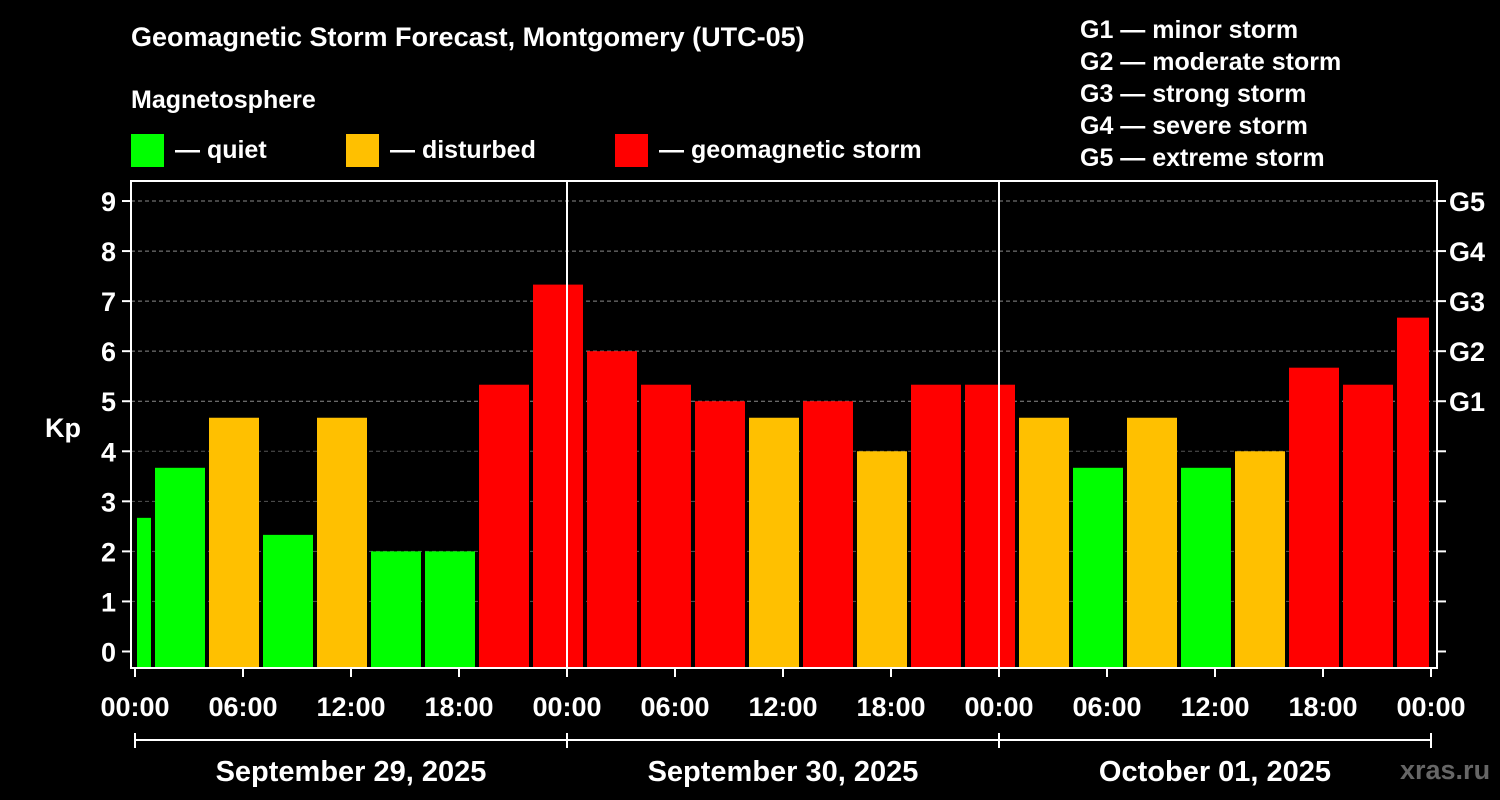 This screenshot has height=800, width=1500. Describe the element at coordinates (1467, 402) in the screenshot. I see `g-scale-label: G1` at that location.